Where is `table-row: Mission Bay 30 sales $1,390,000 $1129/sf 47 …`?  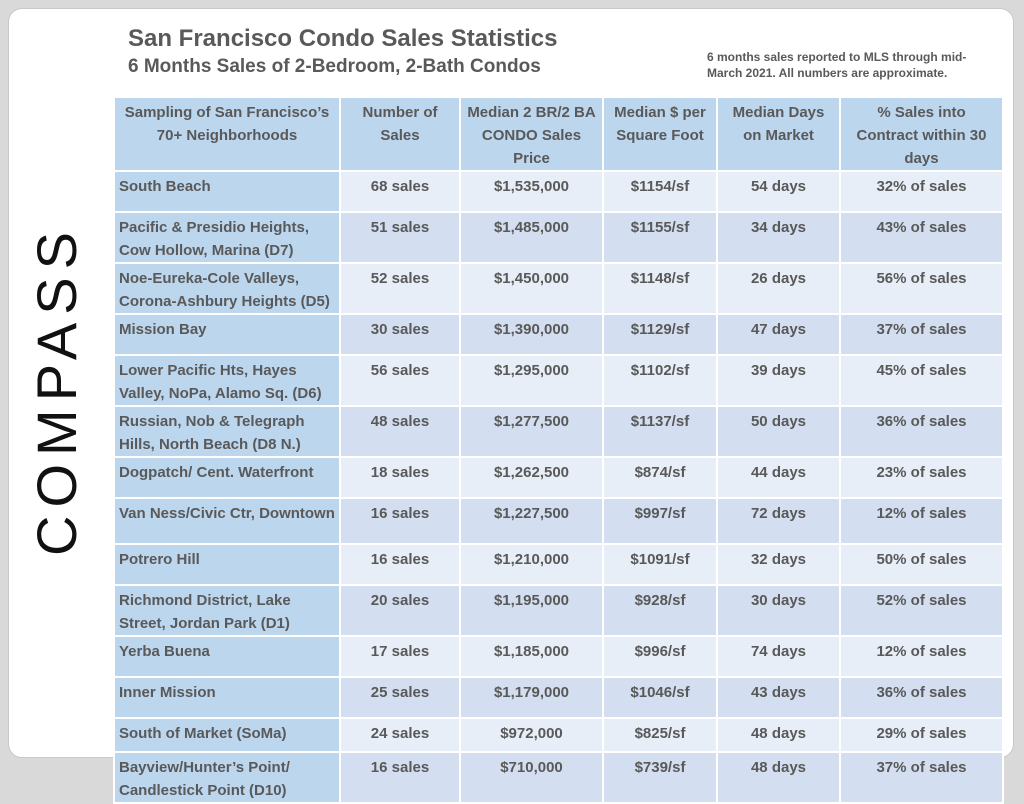
table-row: Mission Bay 30 sales $1,390,000 $1129/sf 47 … is located at coordinates (558, 334).